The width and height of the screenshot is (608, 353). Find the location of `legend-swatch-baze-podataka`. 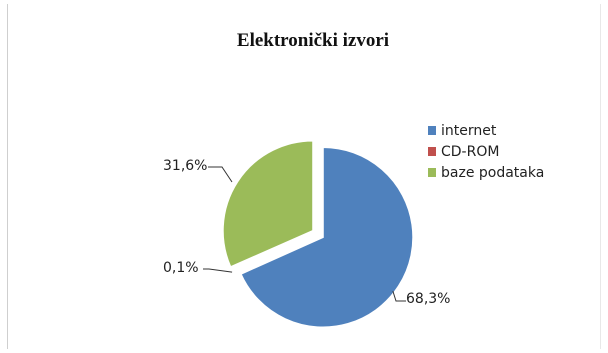

legend-swatch-baze-podataka is located at coordinates (432, 172).